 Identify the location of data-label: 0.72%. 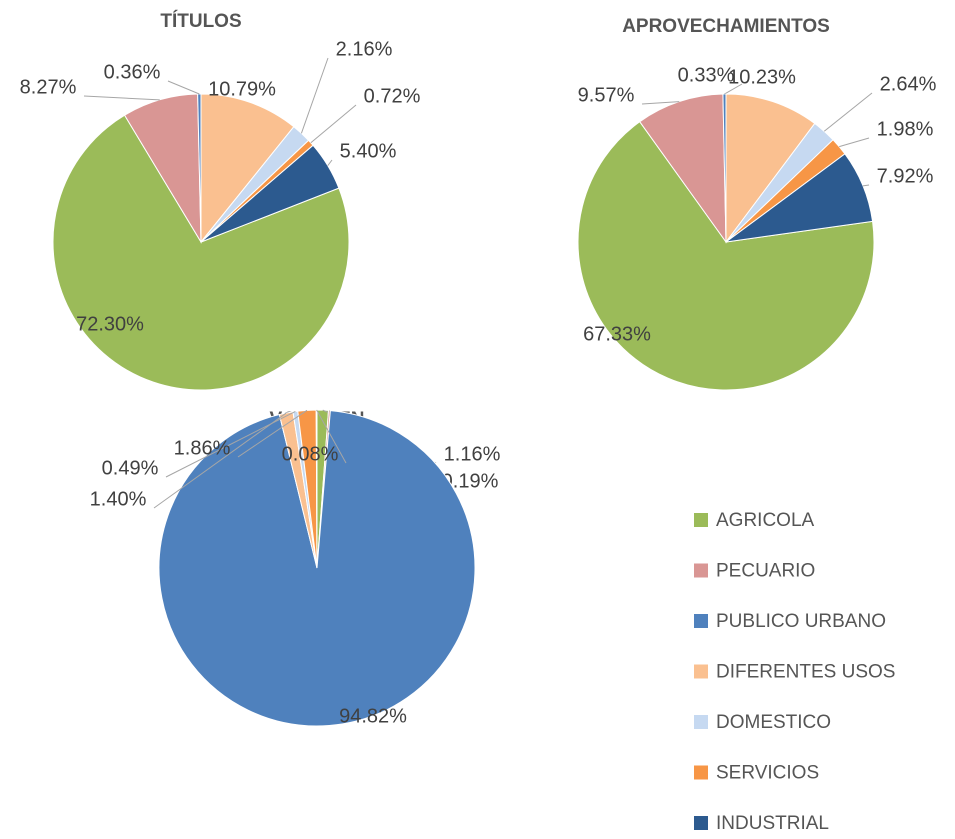
(392, 96).